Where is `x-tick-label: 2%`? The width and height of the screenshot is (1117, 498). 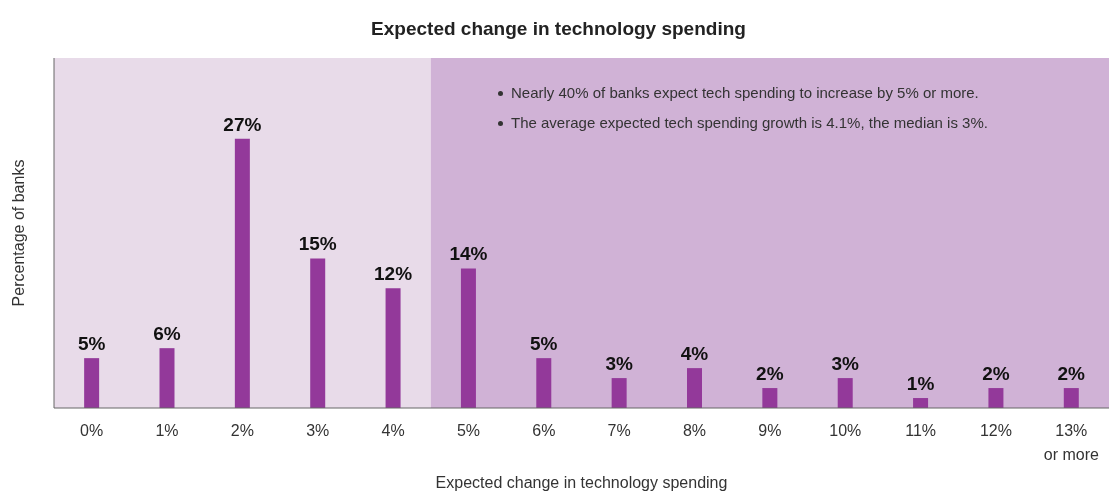 x-tick-label: 2% is located at coordinates (242, 430).